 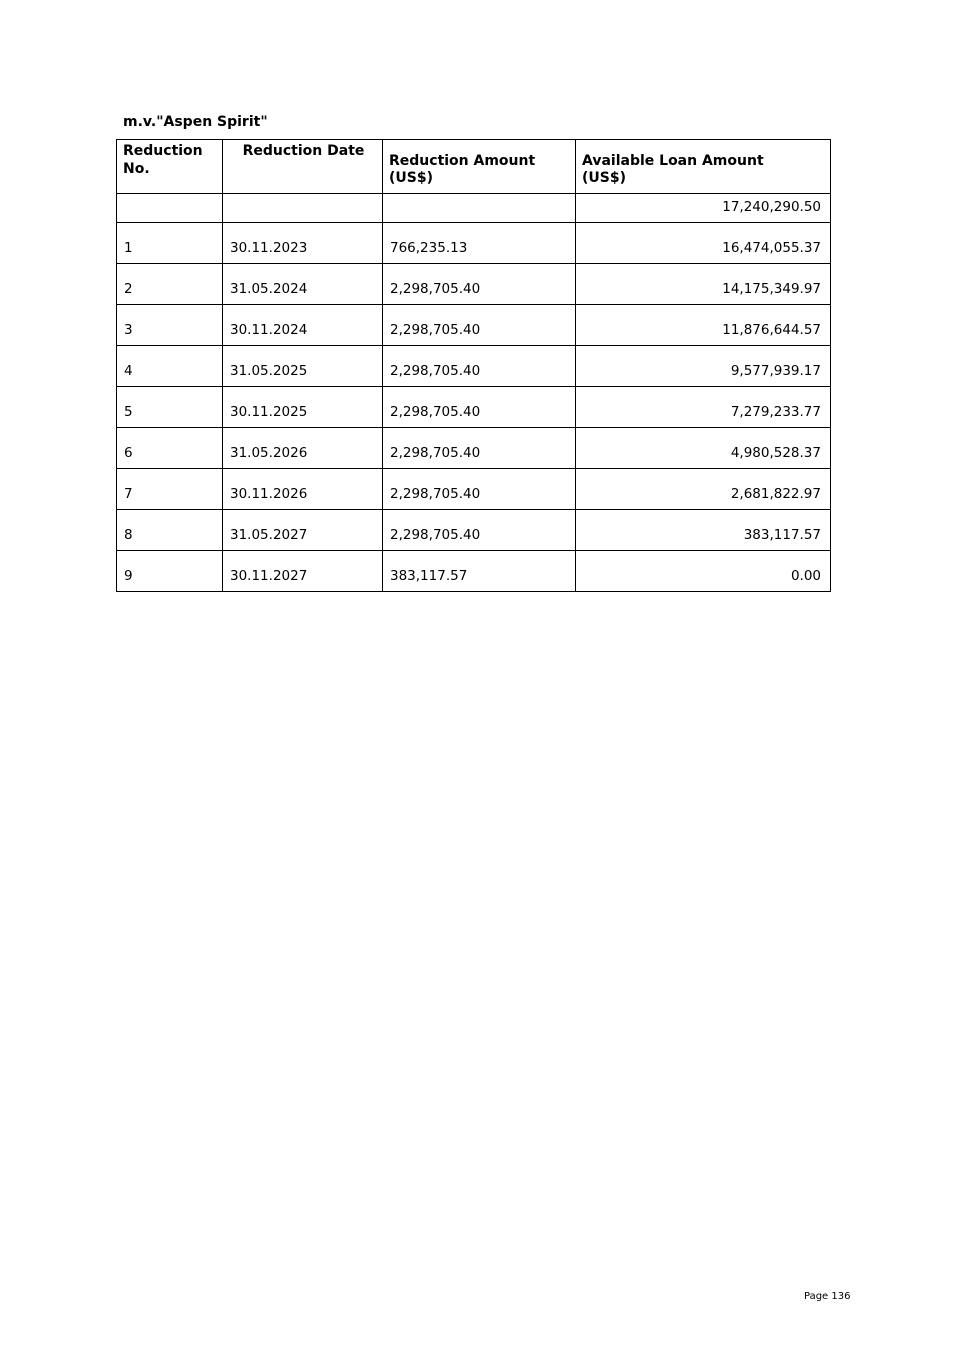 What do you see at coordinates (703, 489) in the screenshot?
I see `cell-available-loan: 2,681,822.97` at bounding box center [703, 489].